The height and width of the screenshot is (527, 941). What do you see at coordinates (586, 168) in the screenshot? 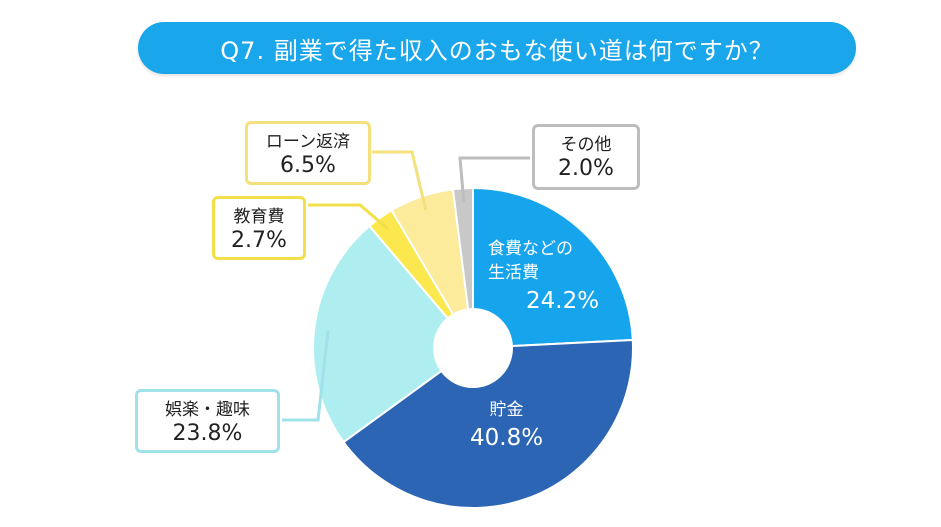
I see `callout-value: 2.0%` at bounding box center [586, 168].